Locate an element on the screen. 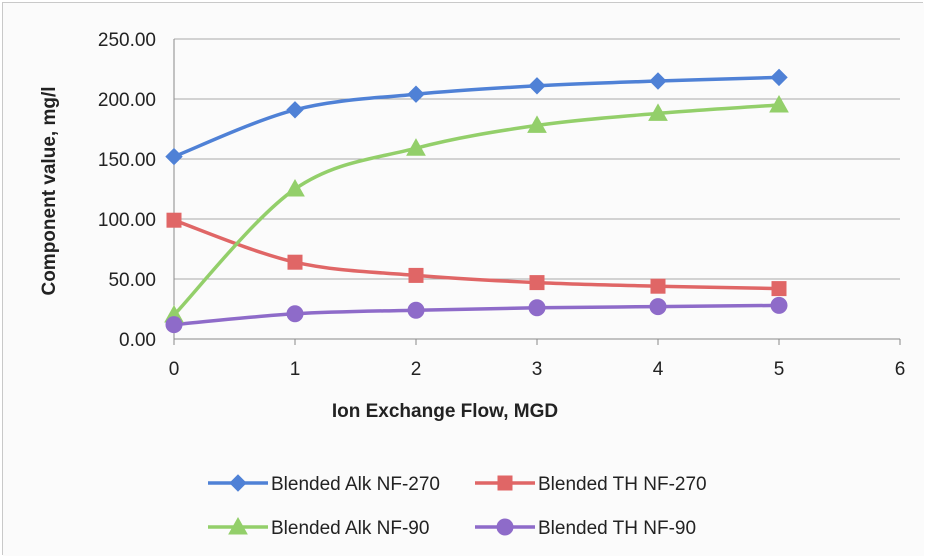  legend-item-blended-alk-nf-270: Blended Alk NF-270 is located at coordinates (324, 484).